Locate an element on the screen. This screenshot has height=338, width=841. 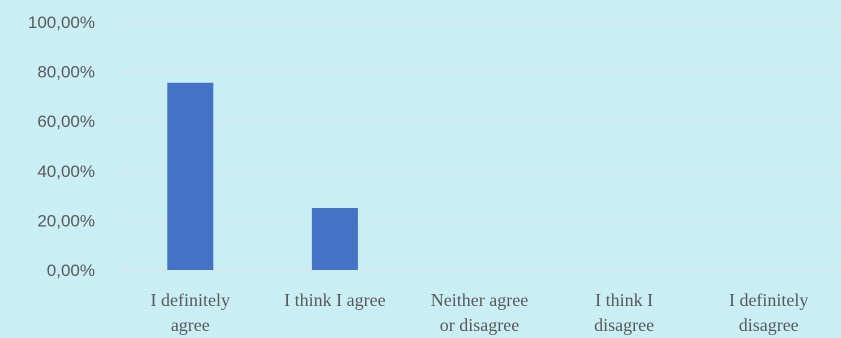
y-axis-tick-labels: 0,00% 20,00% 40,00% 60,00% 80,00% 100,00% is located at coordinates (61, 146).